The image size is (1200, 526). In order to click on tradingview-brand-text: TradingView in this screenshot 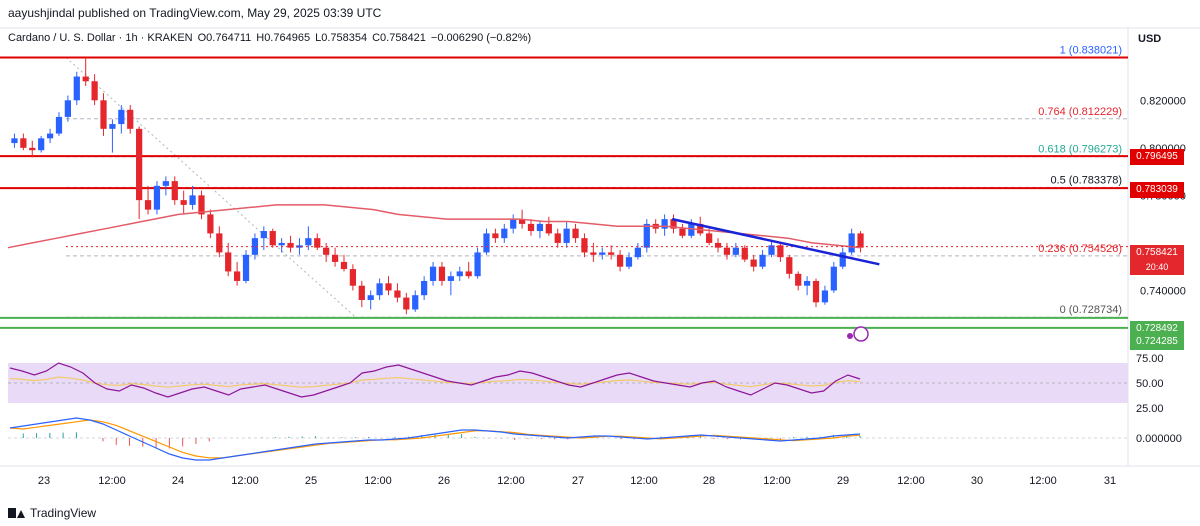, I will do `click(63, 513)`.